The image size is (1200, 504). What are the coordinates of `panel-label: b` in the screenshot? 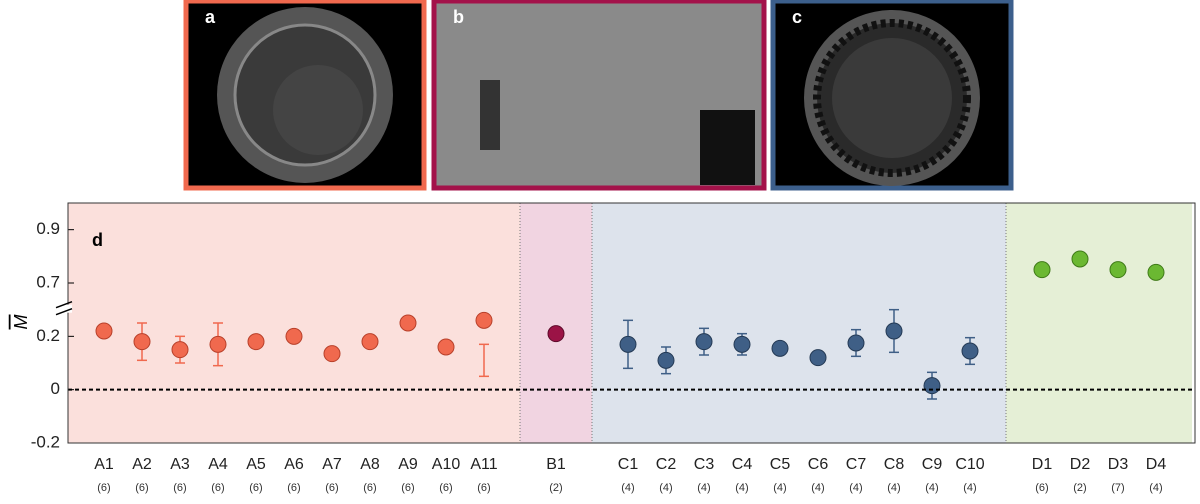 It's located at (458, 17).